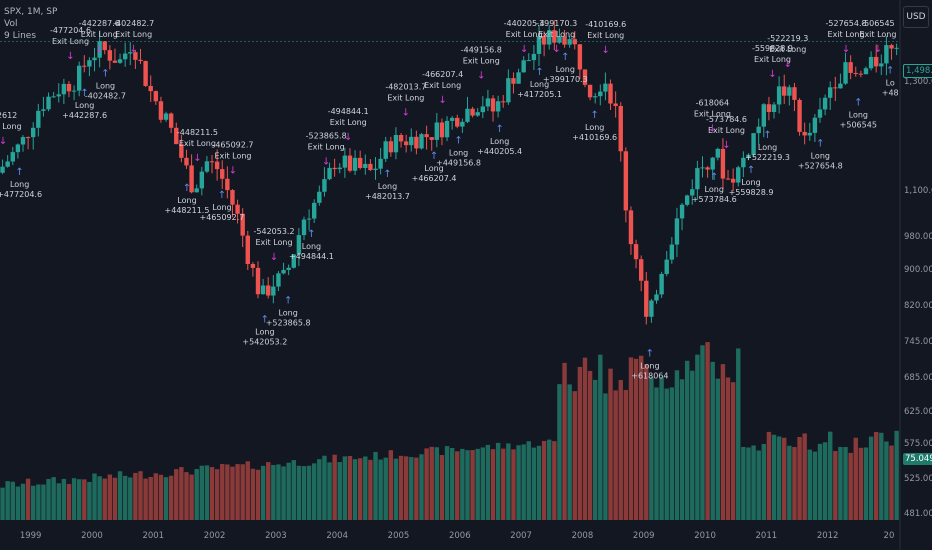 This screenshot has width=932, height=550. What do you see at coordinates (30, 24) in the screenshot?
I see `chart-legend: SPX, 1M, SP Vol 9 Lines` at bounding box center [30, 24].